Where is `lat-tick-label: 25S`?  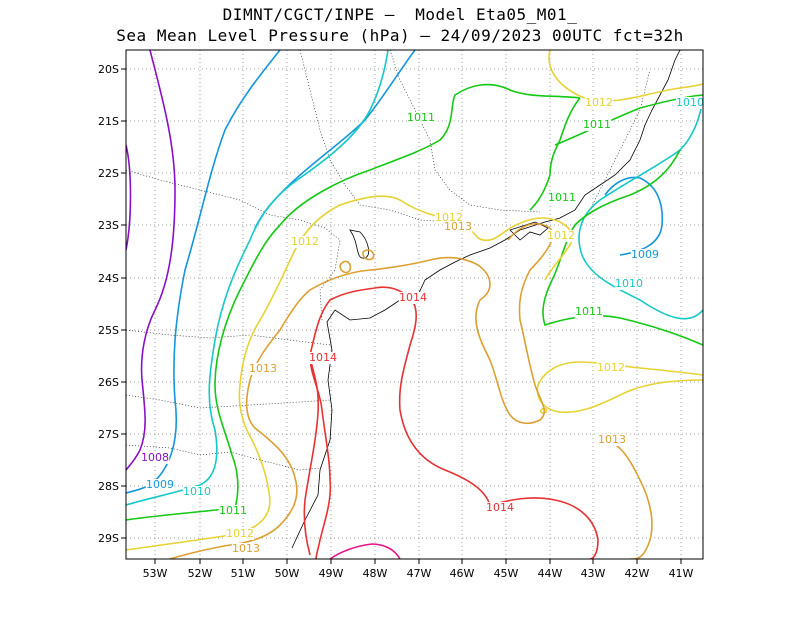
lat-tick-label: 25S is located at coordinates (108, 330).